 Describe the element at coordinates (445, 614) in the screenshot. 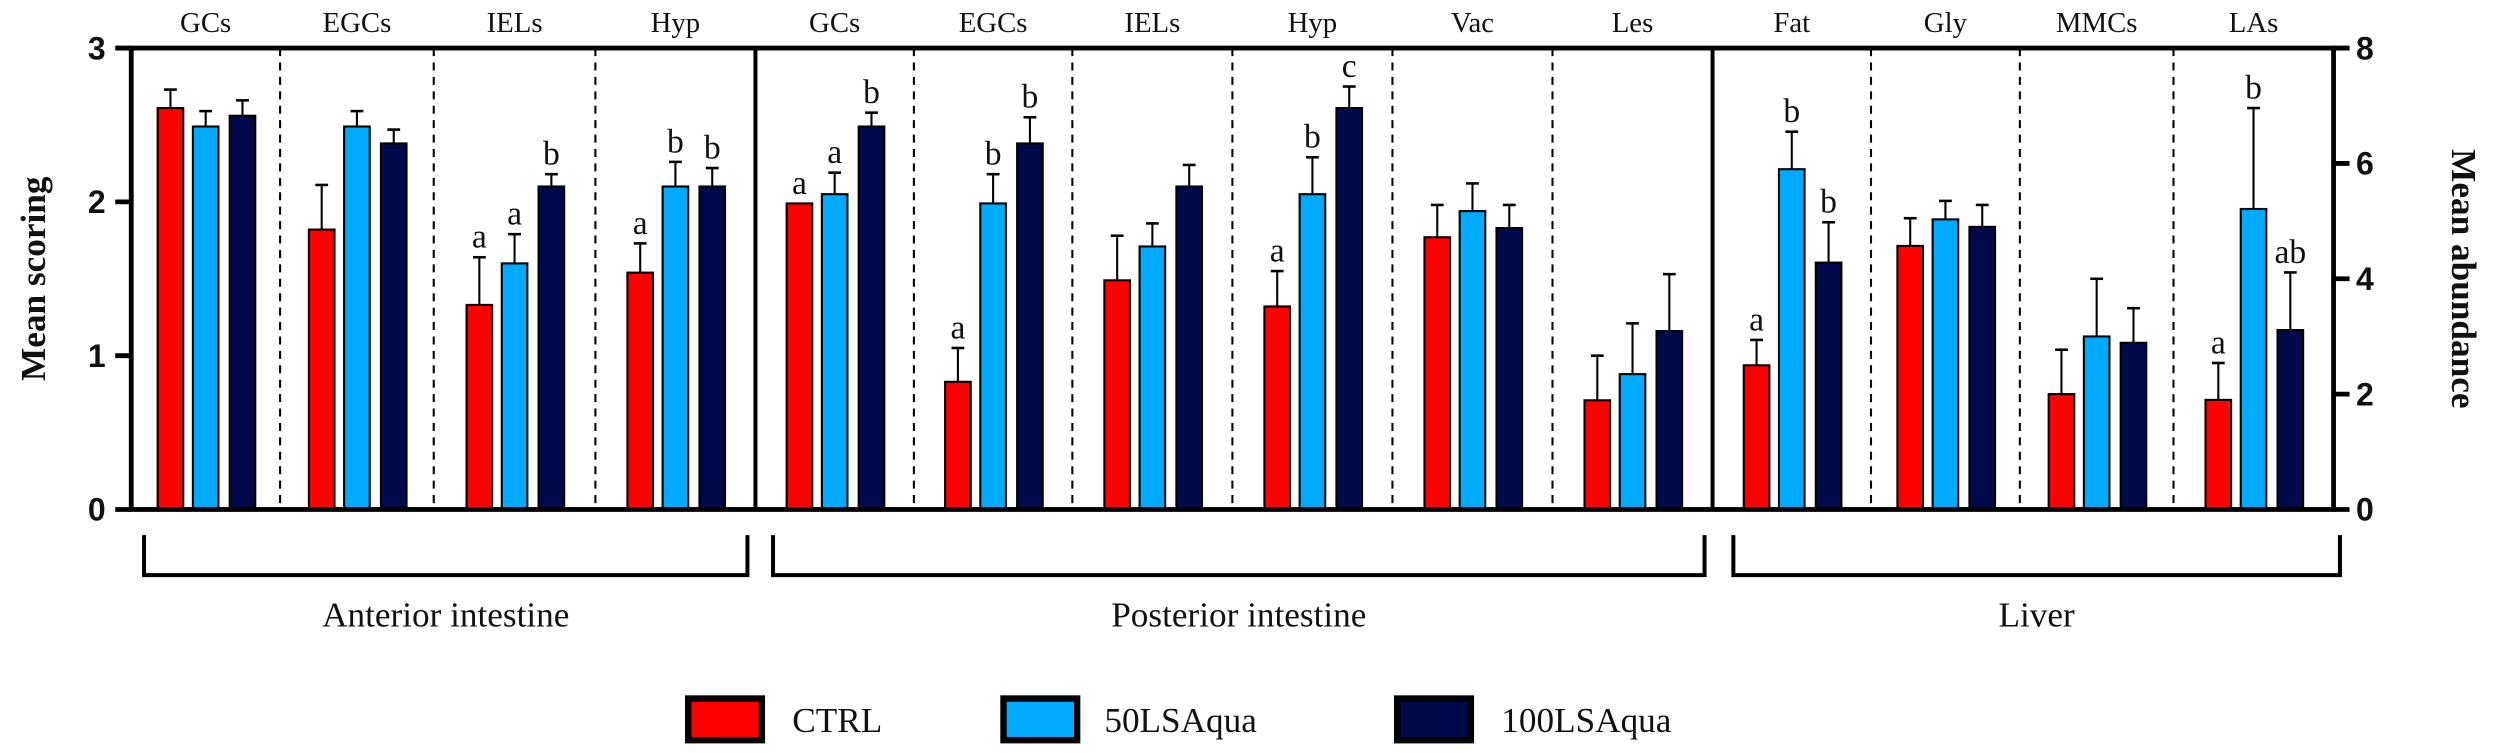

I see `group-label: Anterior intestine` at that location.